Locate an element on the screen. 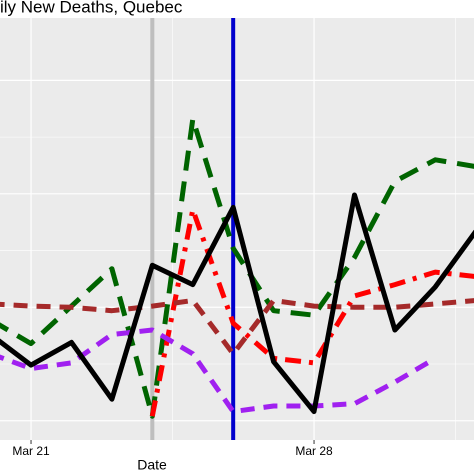 Image resolution: width=474 pixels, height=474 pixels. chart-title: ily New Deaths, Quebec is located at coordinates (91, 8).